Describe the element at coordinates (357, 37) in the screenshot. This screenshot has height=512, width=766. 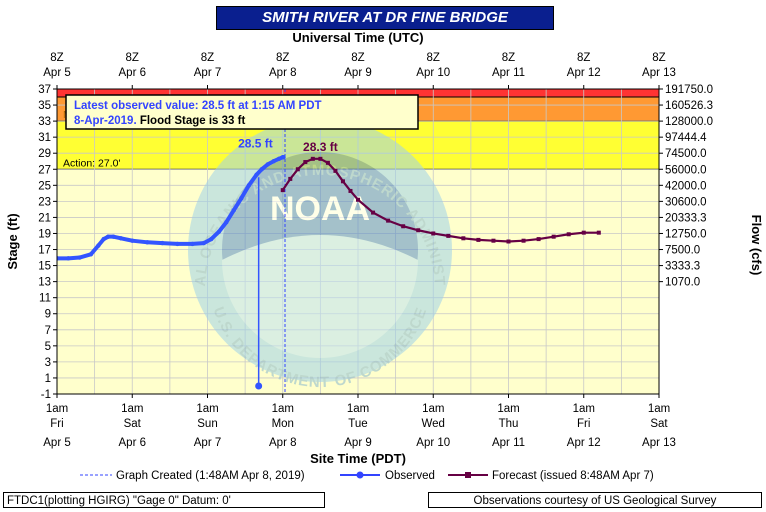
I see `top-axis-title: Universal Time (UTC)` at that location.